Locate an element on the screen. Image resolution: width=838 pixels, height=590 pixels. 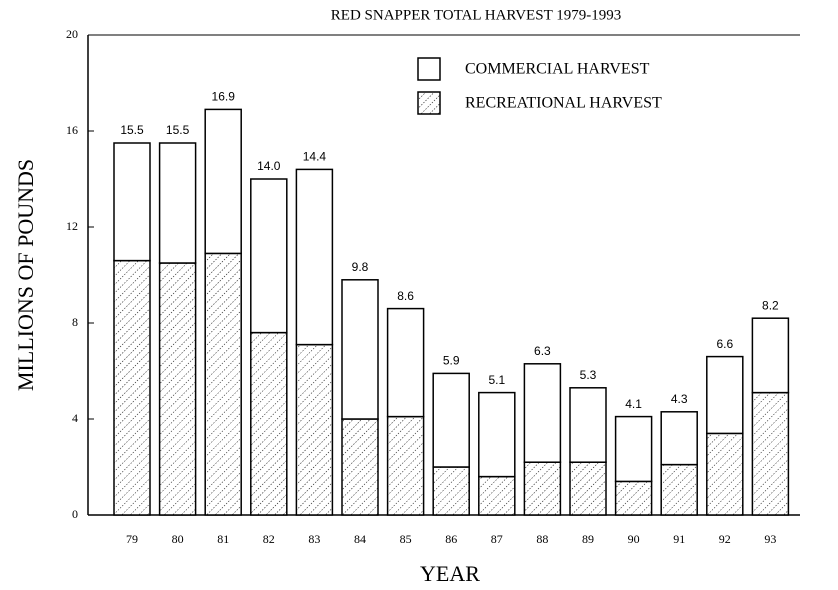
x-tick-label: 90 is located at coordinates (634, 539).